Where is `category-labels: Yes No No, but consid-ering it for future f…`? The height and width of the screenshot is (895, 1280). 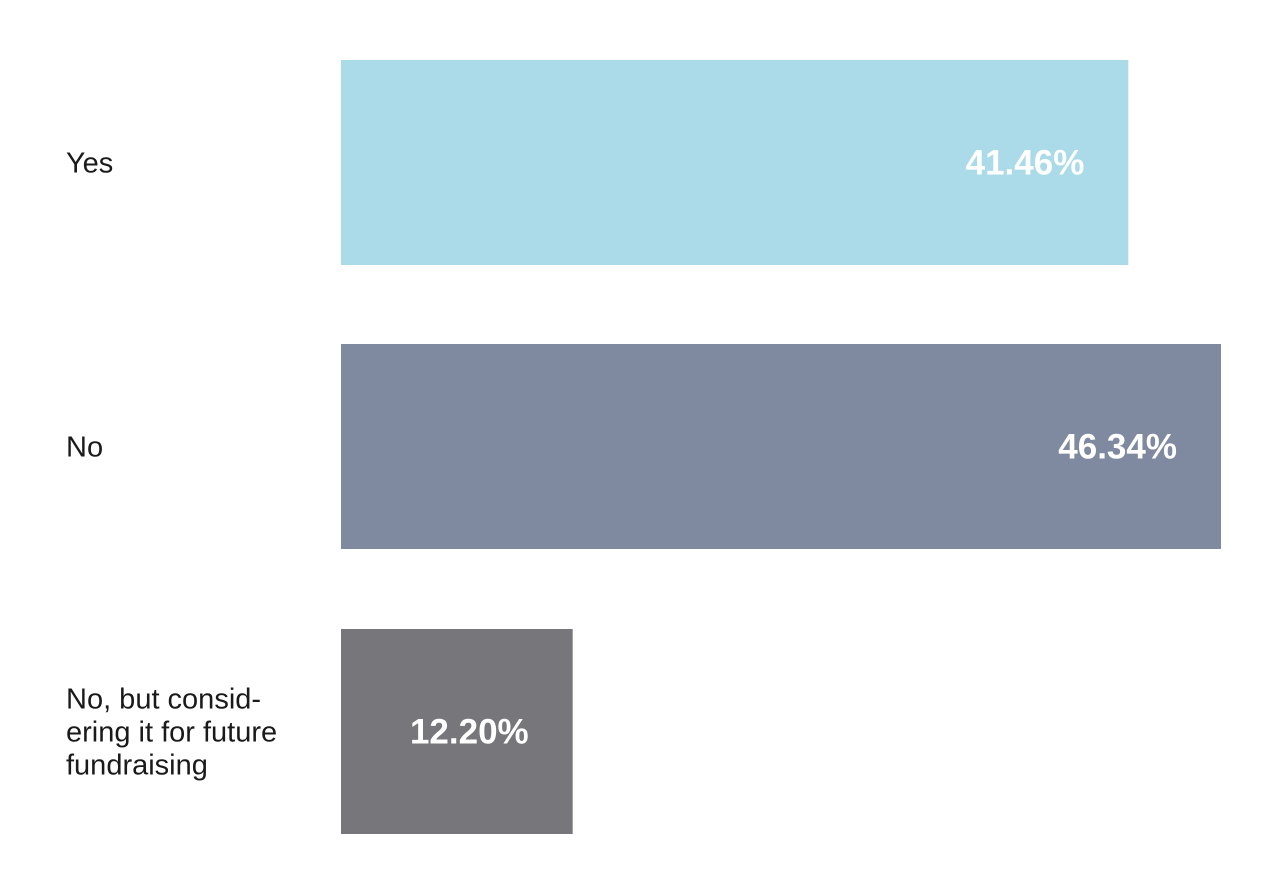 category-labels: Yes No No, but consid-ering it for future f… is located at coordinates (171, 465).